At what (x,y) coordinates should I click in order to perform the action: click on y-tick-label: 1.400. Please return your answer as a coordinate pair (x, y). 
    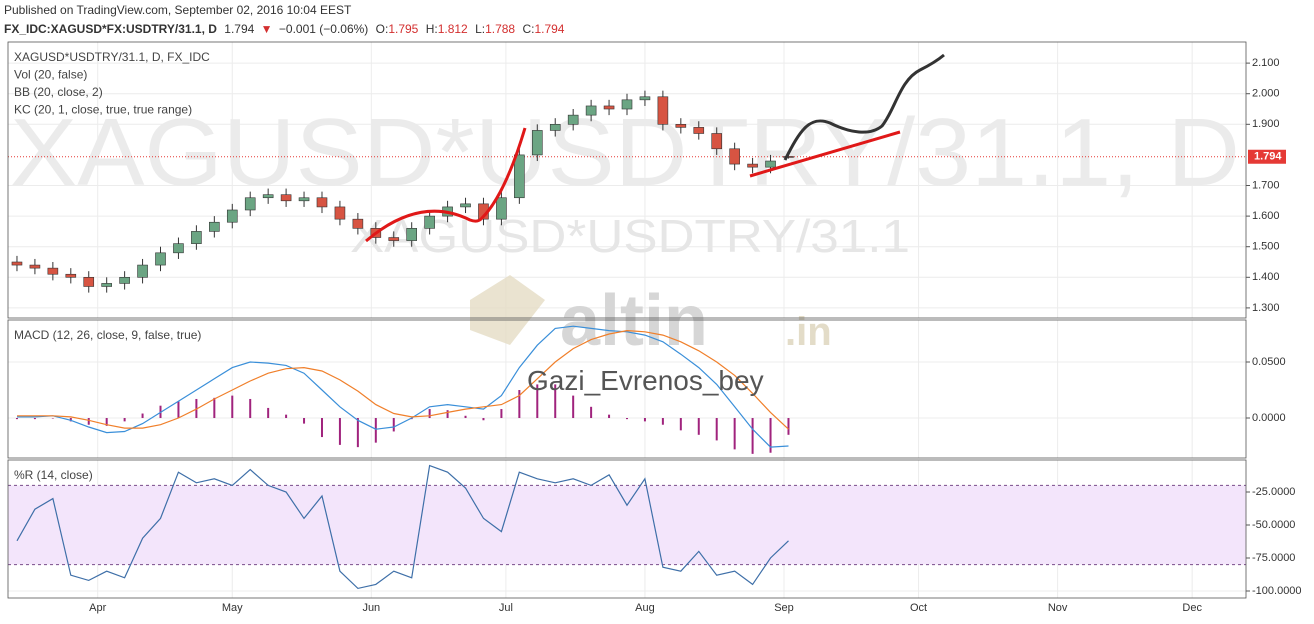
    Looking at the image, I should click on (1266, 277).